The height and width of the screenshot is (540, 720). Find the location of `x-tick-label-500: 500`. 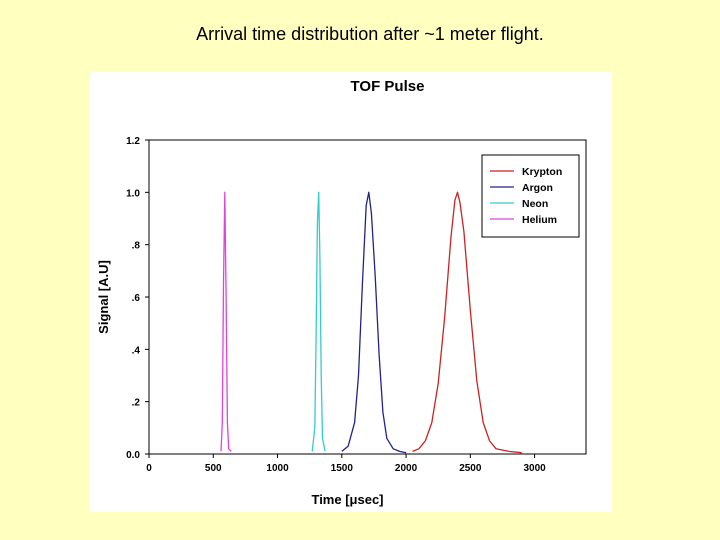

x-tick-label-500: 500 is located at coordinates (213, 468).